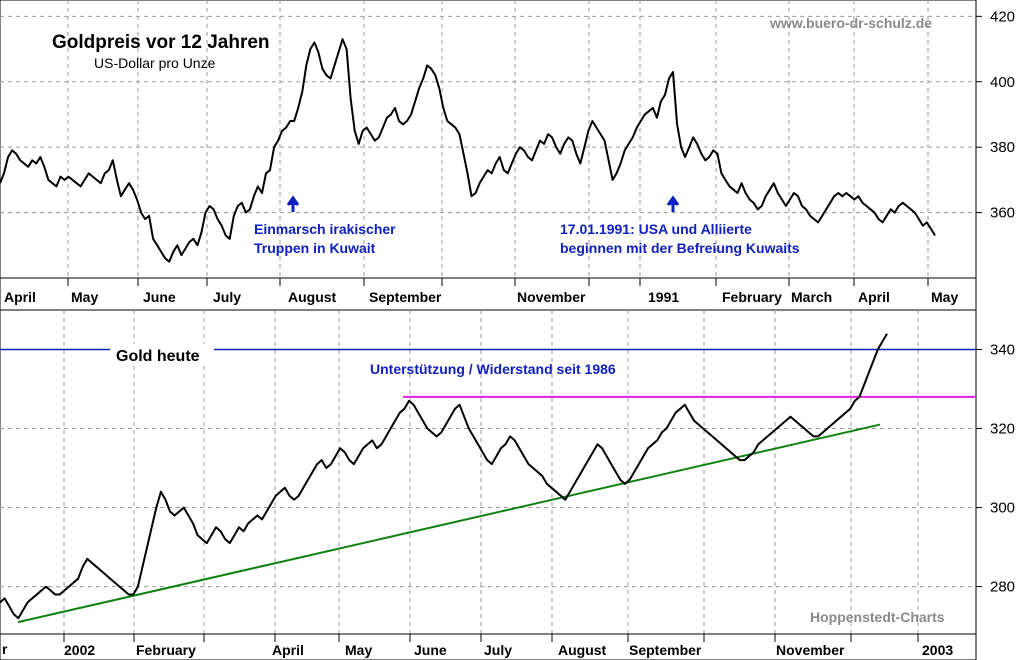 The image size is (1024, 660). Describe the element at coordinates (1002, 587) in the screenshot. I see `y-tick-label: 280` at that location.